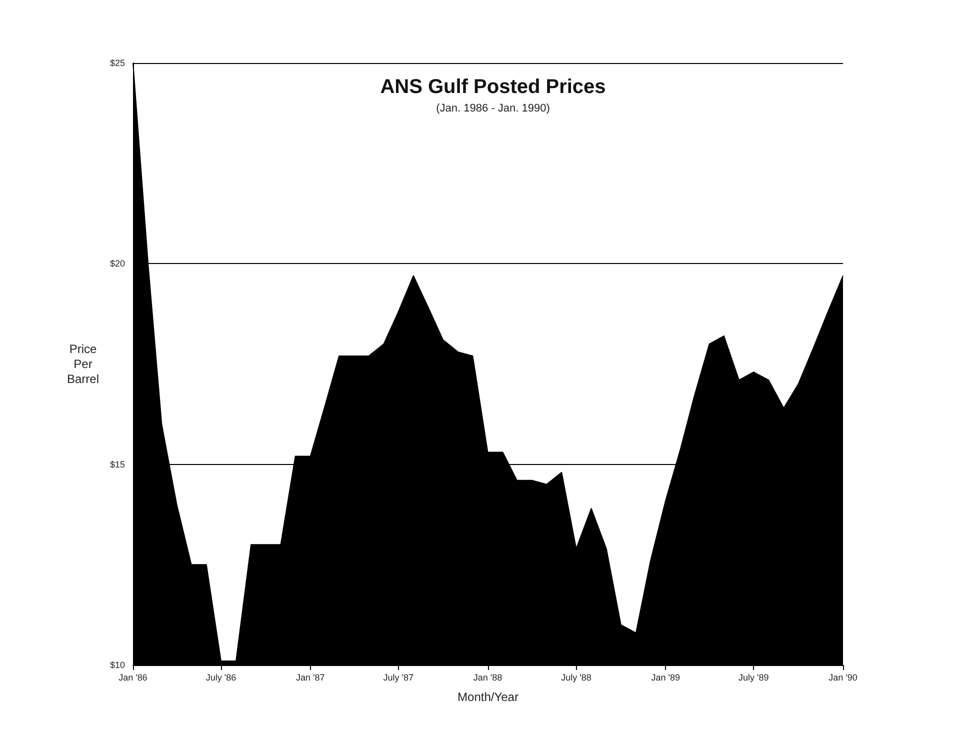  I want to click on x-tick-label: July '88, so click(576, 677).